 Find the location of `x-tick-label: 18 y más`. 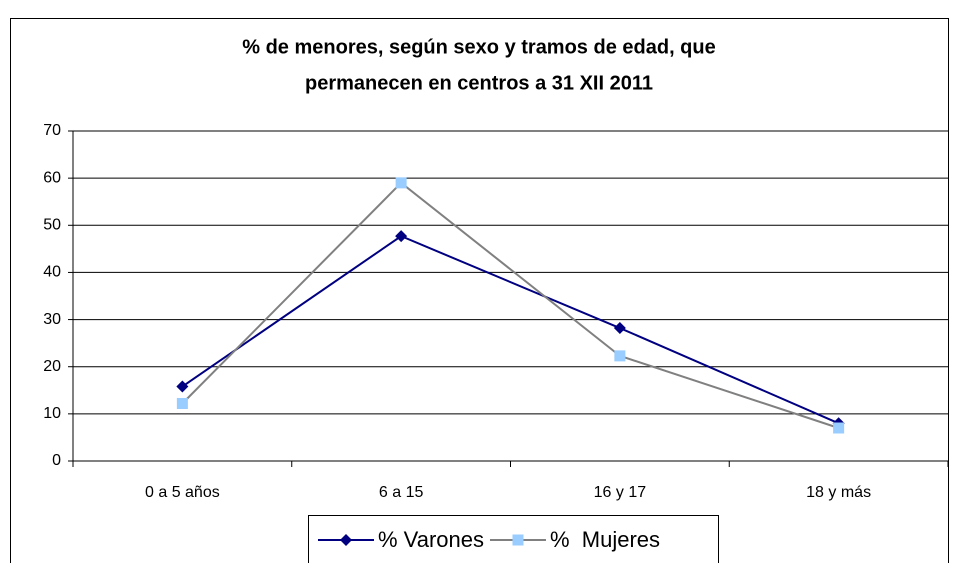

x-tick-label: 18 y más is located at coordinates (838, 492).